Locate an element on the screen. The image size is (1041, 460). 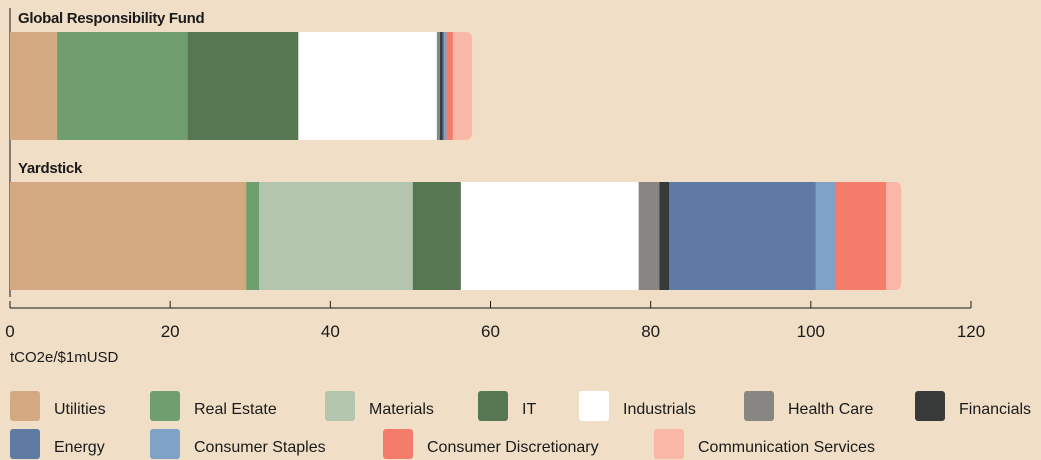
bar-segment-global-responsibility-fund-consumer-staples is located at coordinates (445, 86).